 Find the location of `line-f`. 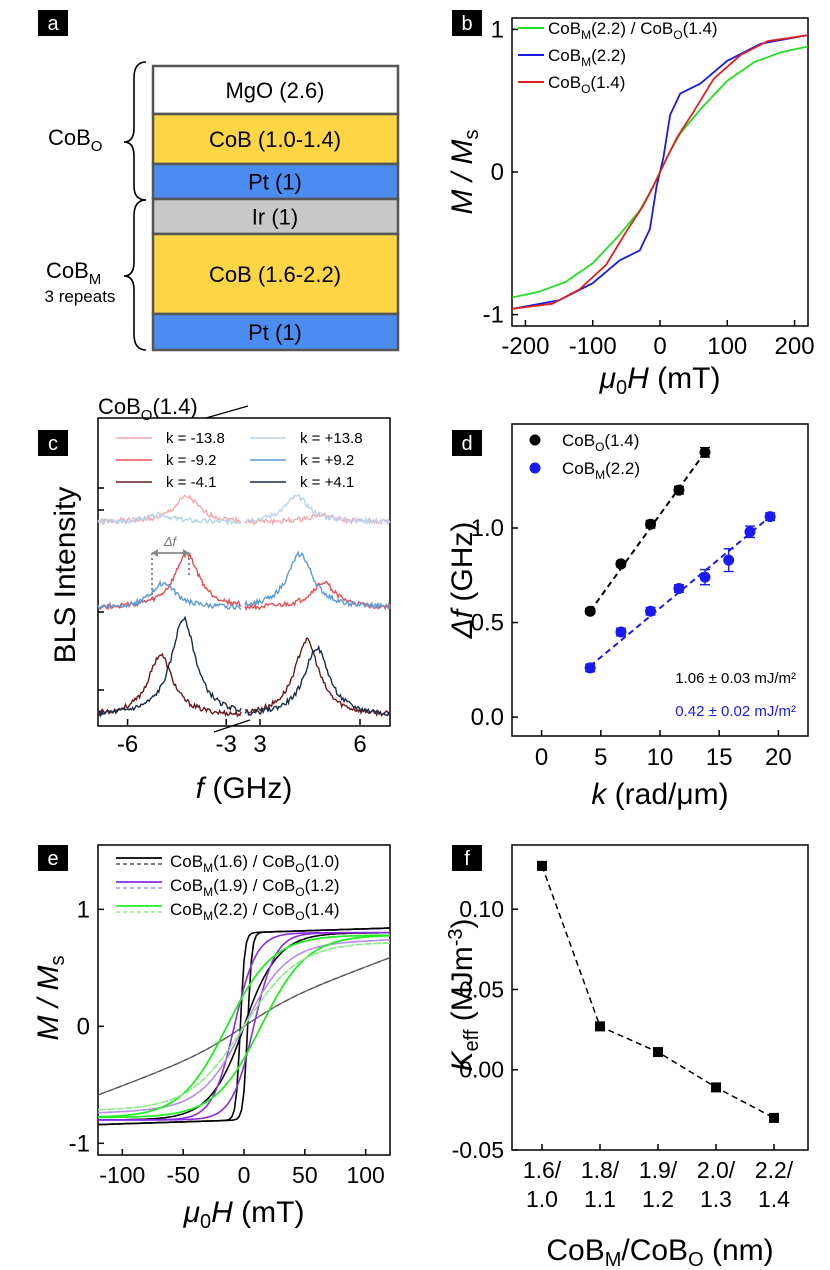

line-f is located at coordinates (658, 992).